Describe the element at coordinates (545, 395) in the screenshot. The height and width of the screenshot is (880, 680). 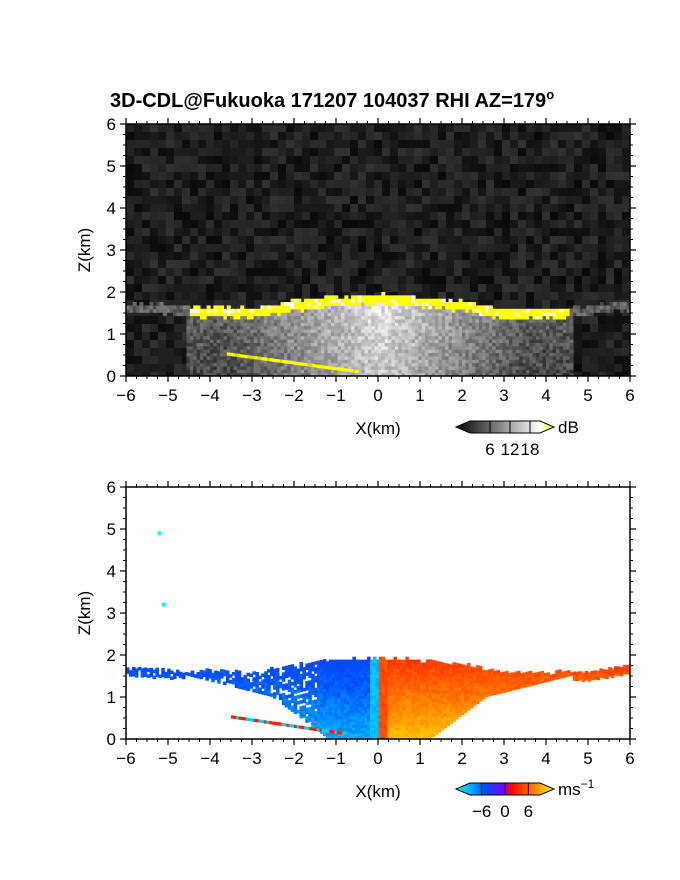
I see `x-tick-label: 4` at that location.